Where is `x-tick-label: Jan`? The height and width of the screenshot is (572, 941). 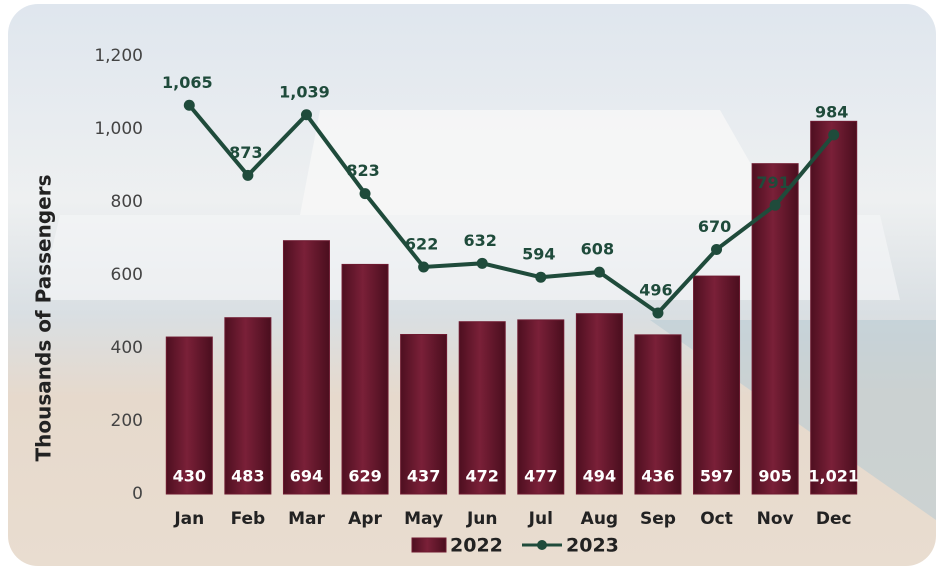
x-tick-label: Jan is located at coordinates (188, 519).